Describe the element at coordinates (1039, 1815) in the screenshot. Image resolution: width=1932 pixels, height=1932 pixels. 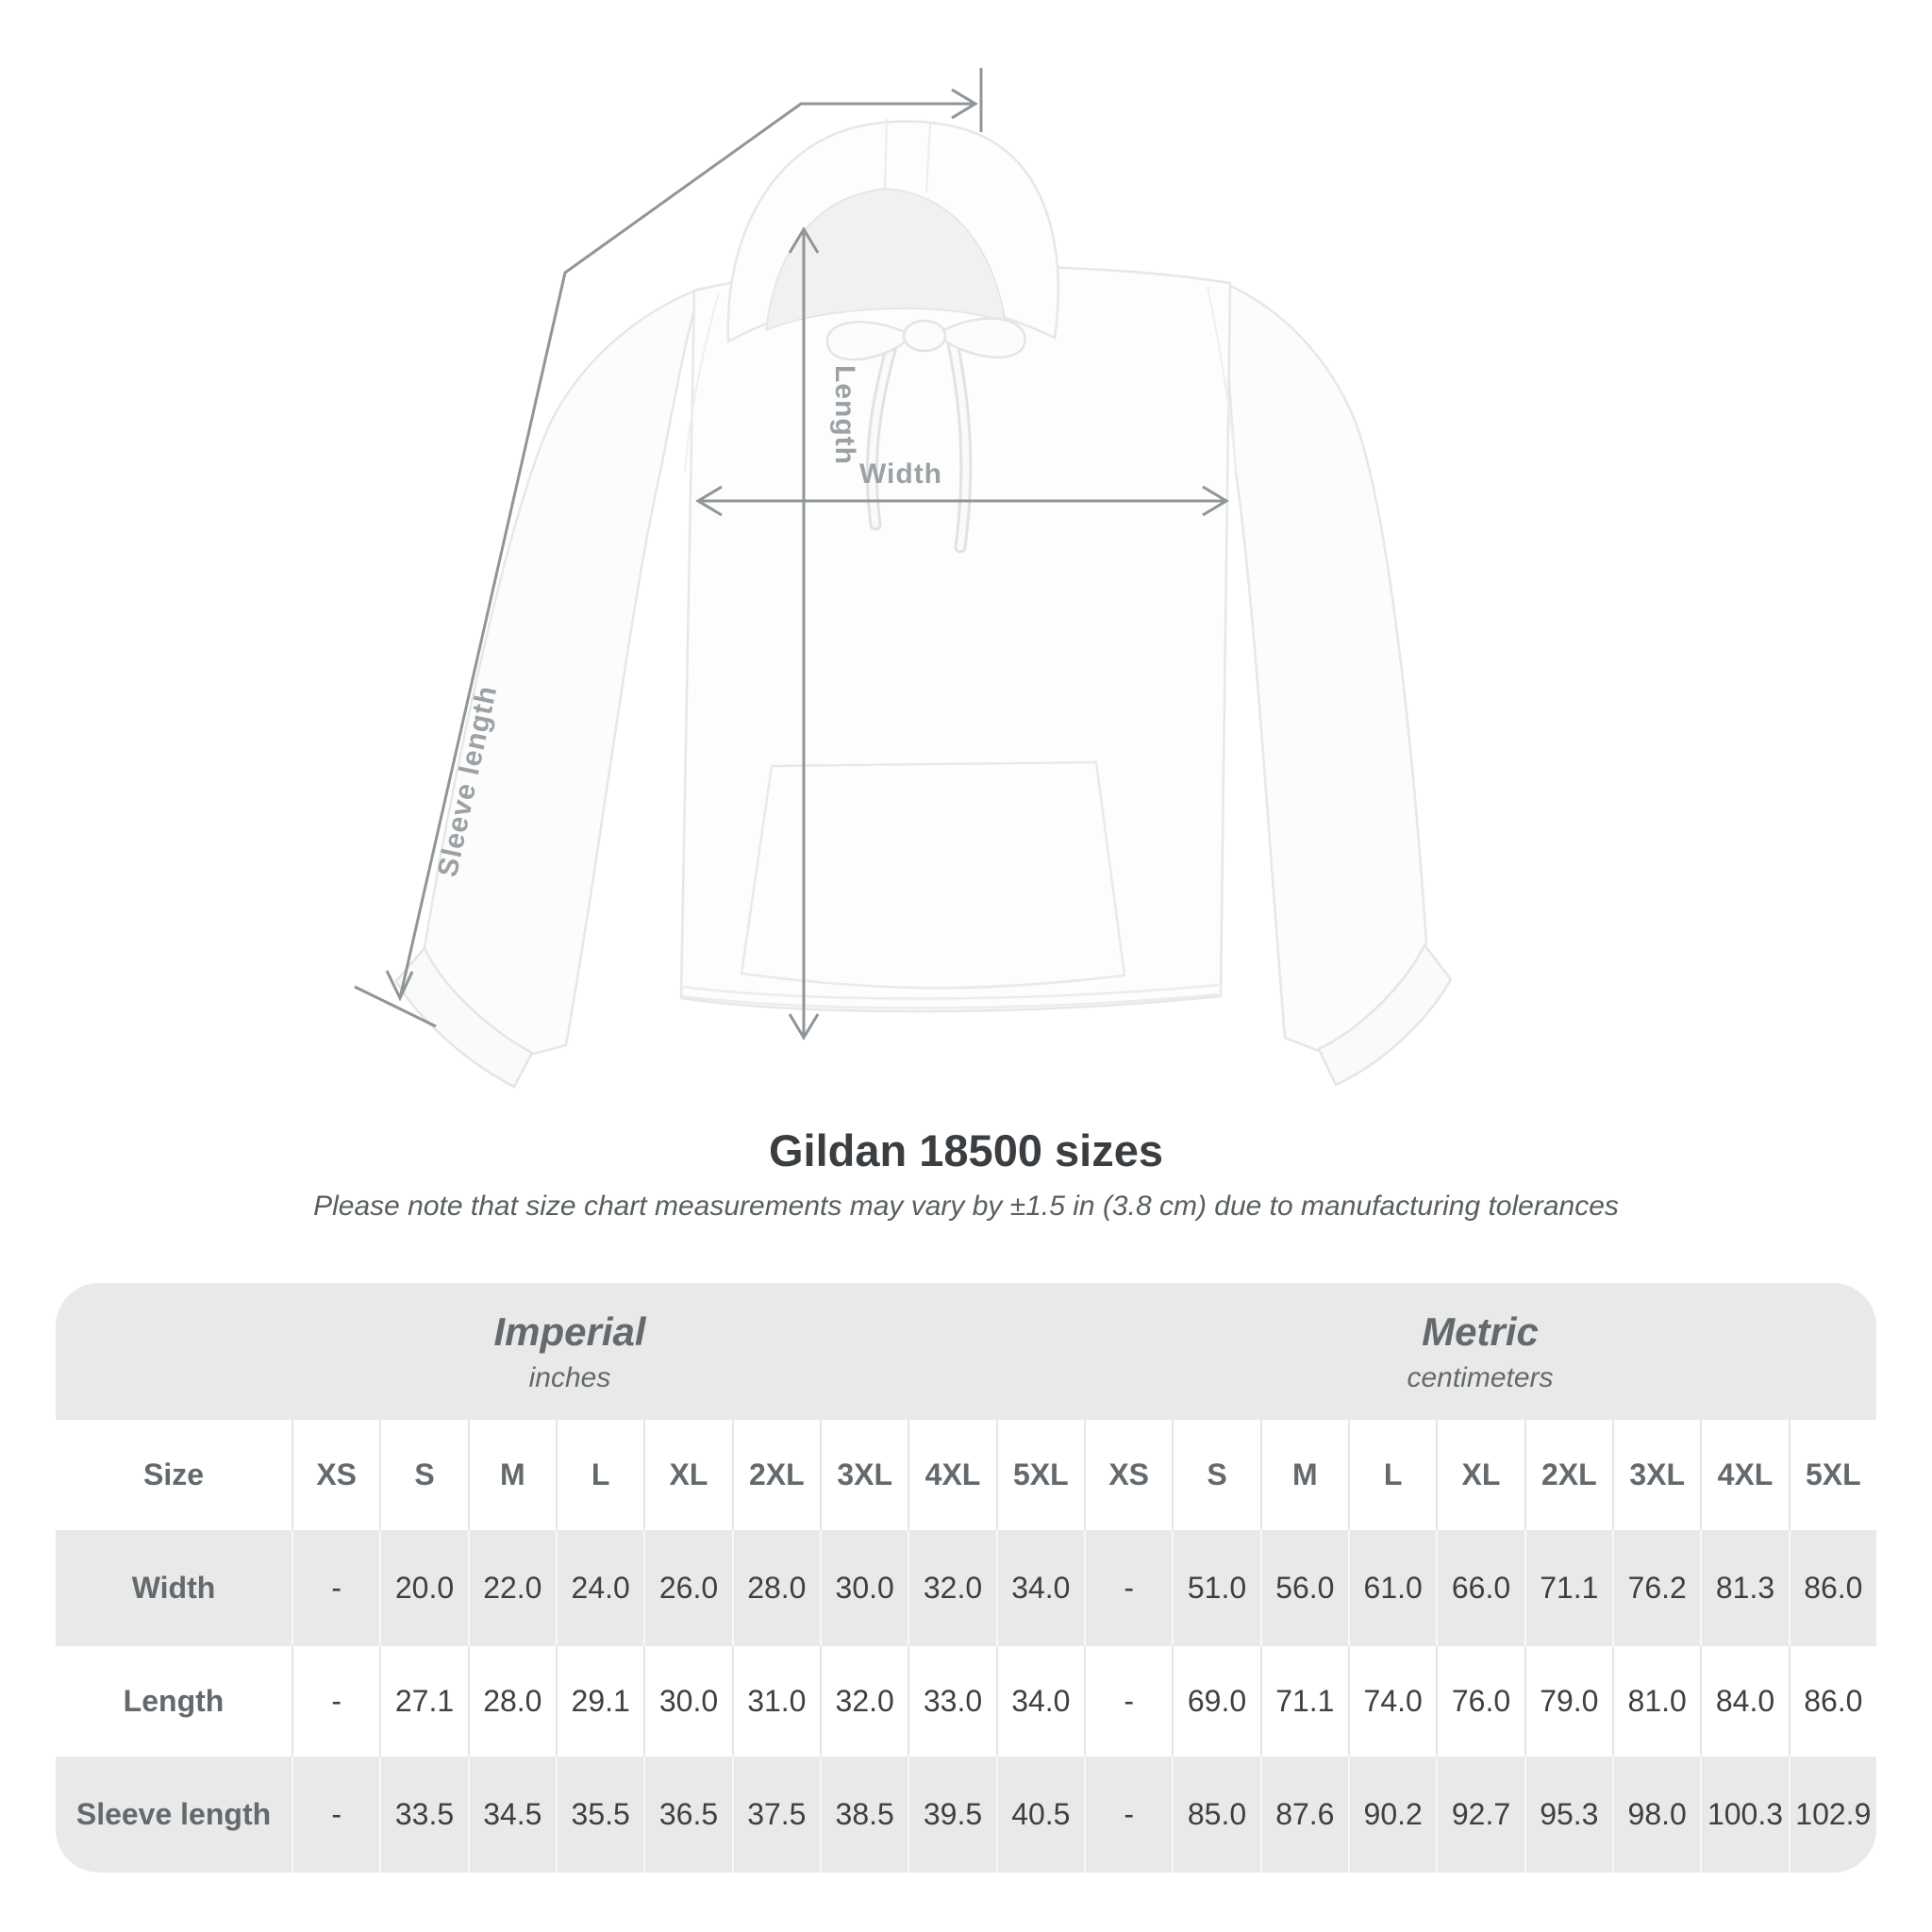
I see `value-cell-imperial: 40.5` at that location.